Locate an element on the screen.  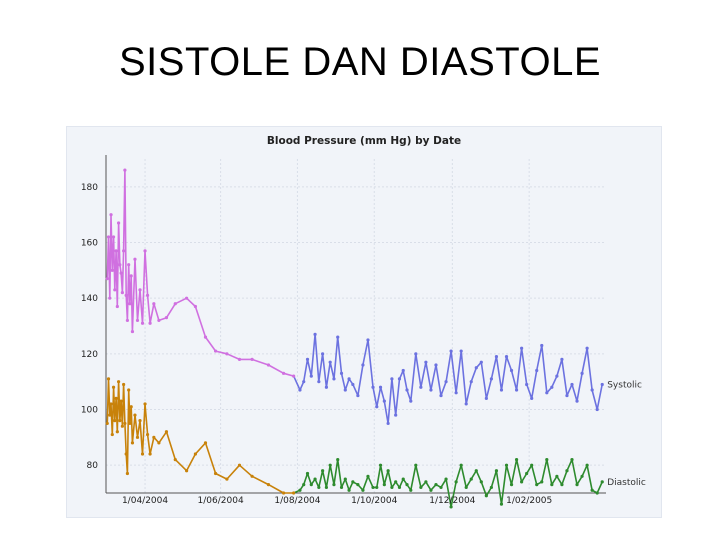
chart-title: Blood Pressure (mm Hg) by Date is located at coordinates (364, 141).